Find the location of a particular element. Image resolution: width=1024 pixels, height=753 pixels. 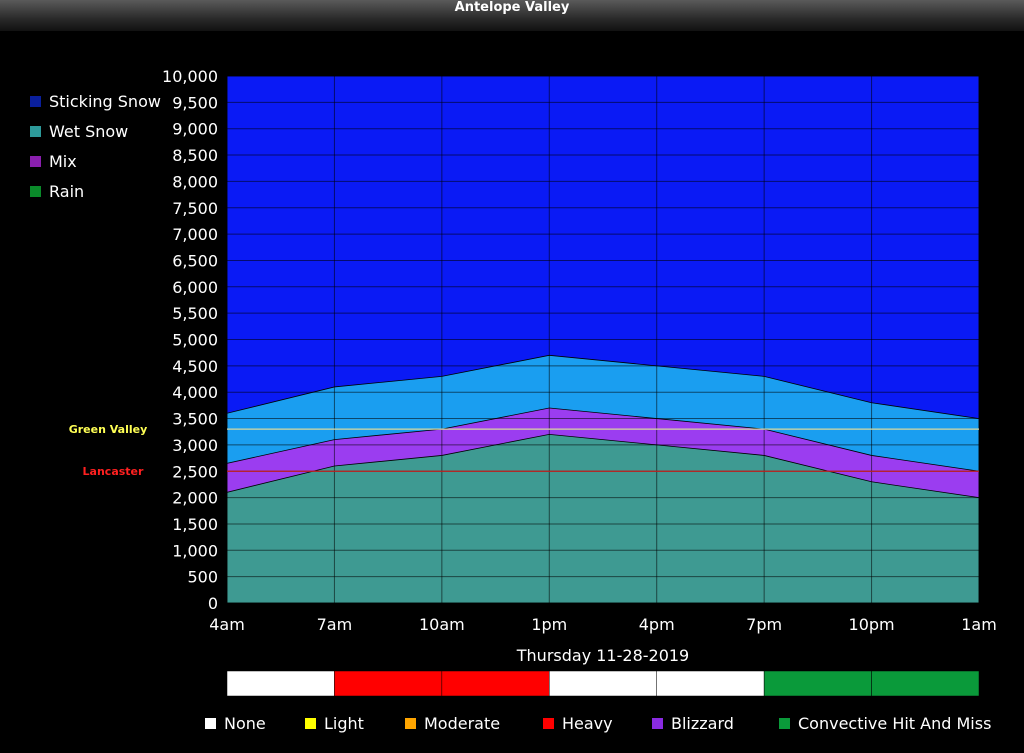

y-tick-label: 3,000 is located at coordinates (195, 445).